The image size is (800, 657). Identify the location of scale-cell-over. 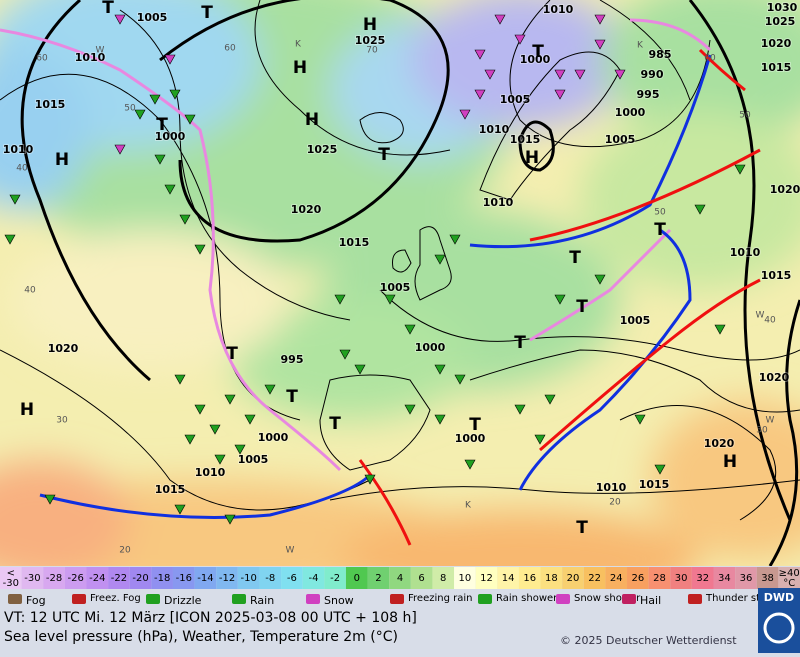
(789, 578).